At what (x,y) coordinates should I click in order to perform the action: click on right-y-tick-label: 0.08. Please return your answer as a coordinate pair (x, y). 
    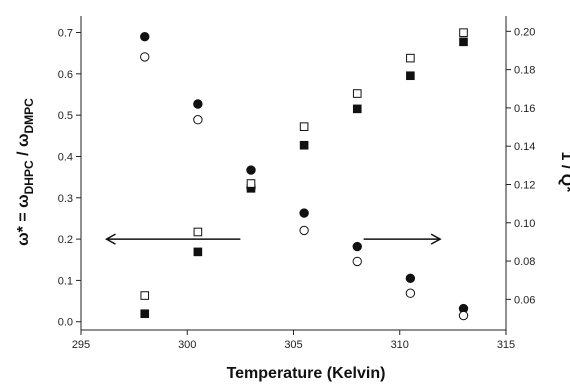
    Looking at the image, I should click on (524, 262).